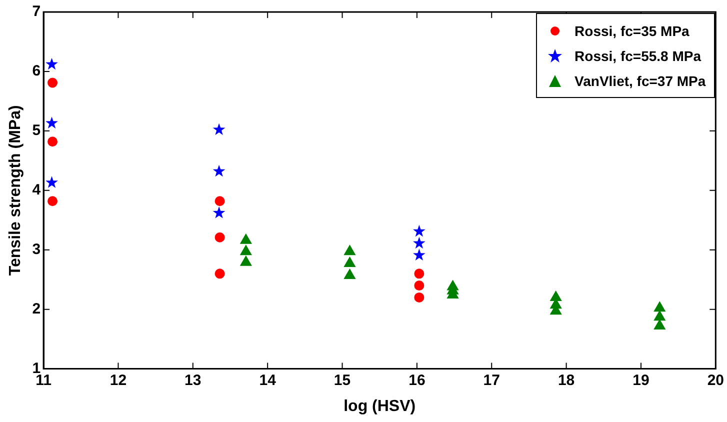 The image size is (727, 422). Describe the element at coordinates (417, 380) in the screenshot. I see `x-tick-label: 16` at that location.